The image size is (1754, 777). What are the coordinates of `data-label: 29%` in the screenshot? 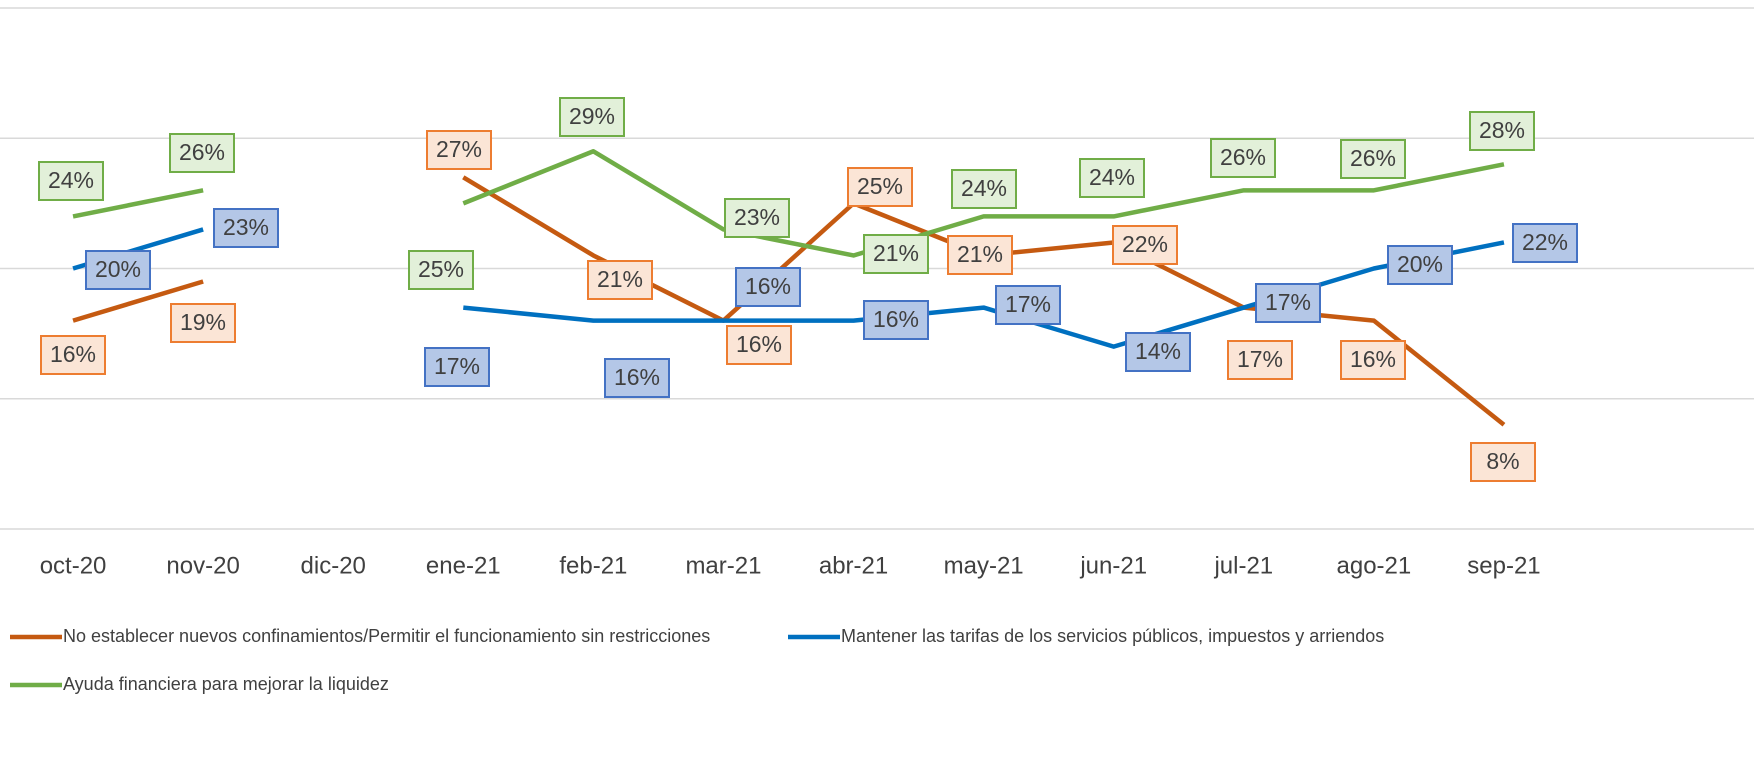 It's located at (592, 116).